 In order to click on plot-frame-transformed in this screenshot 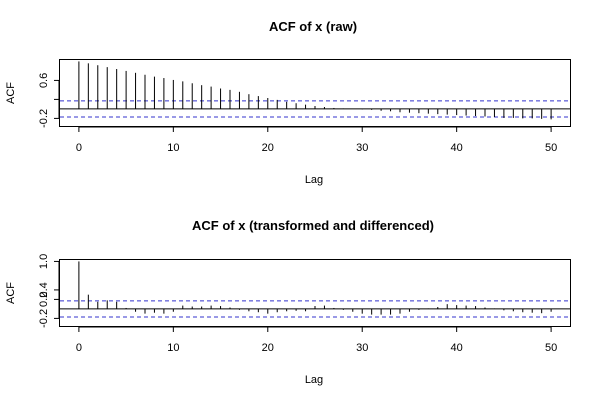, I will do `click(315, 293)`.